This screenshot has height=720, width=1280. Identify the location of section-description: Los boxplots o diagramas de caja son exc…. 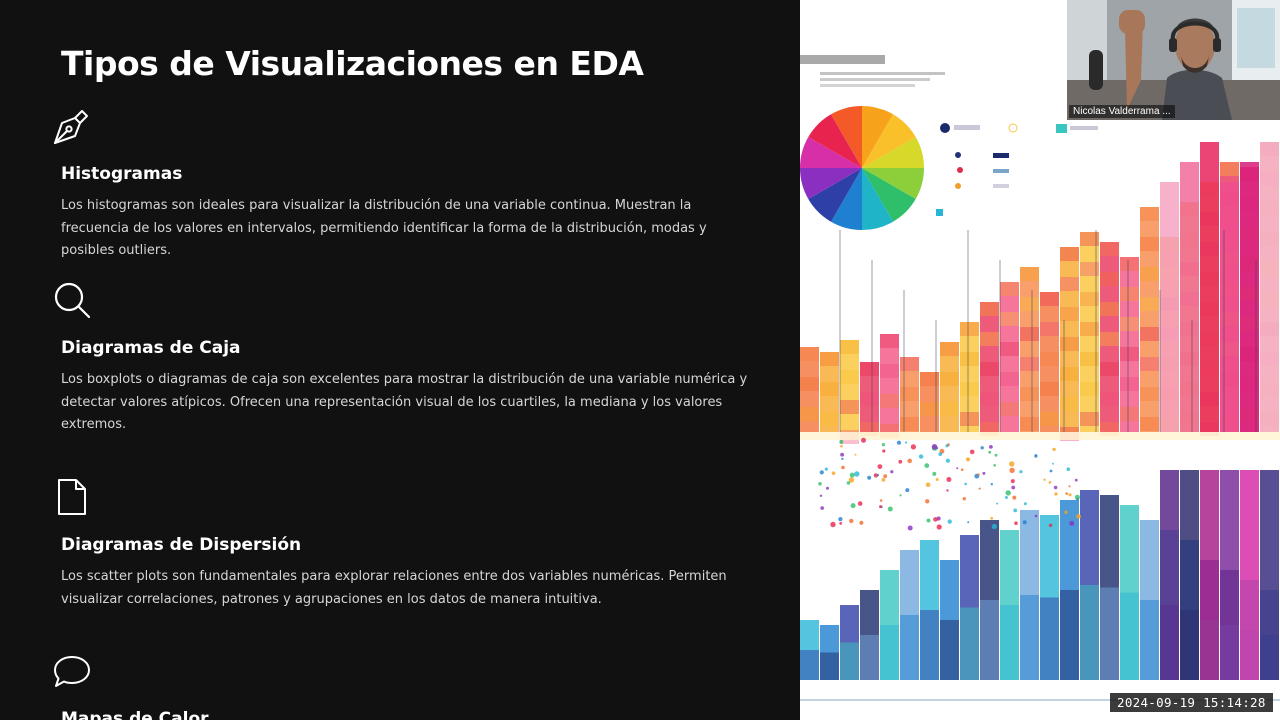
(404, 402).